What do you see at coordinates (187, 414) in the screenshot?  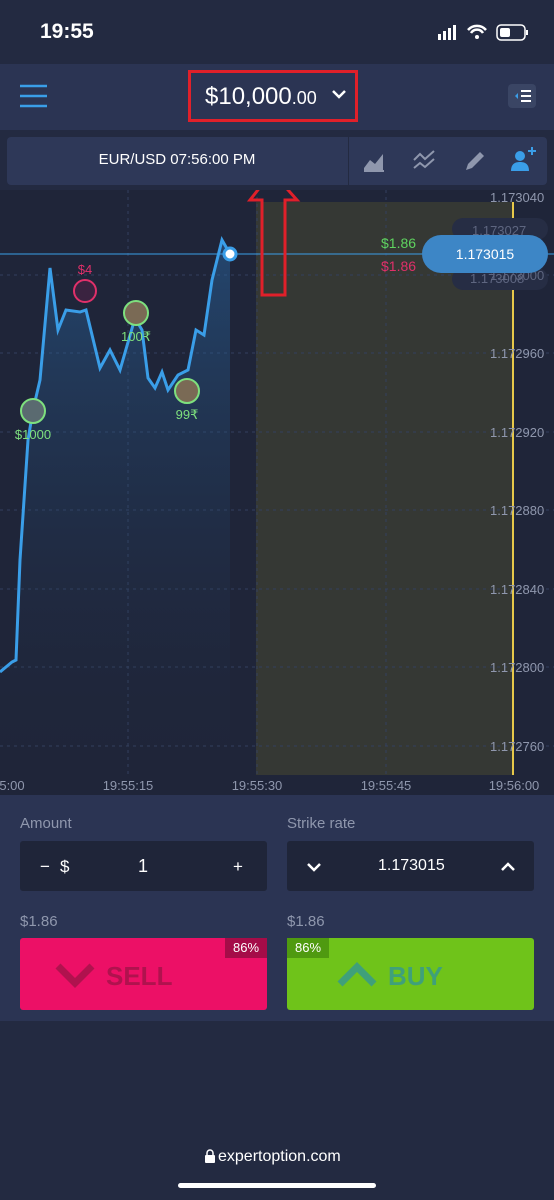 I see `marker-label: 99₹` at bounding box center [187, 414].